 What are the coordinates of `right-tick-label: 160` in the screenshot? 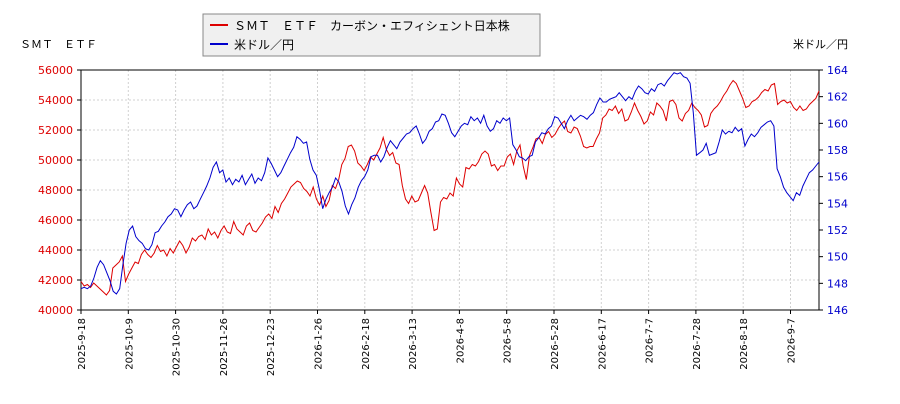 It's located at (837, 123).